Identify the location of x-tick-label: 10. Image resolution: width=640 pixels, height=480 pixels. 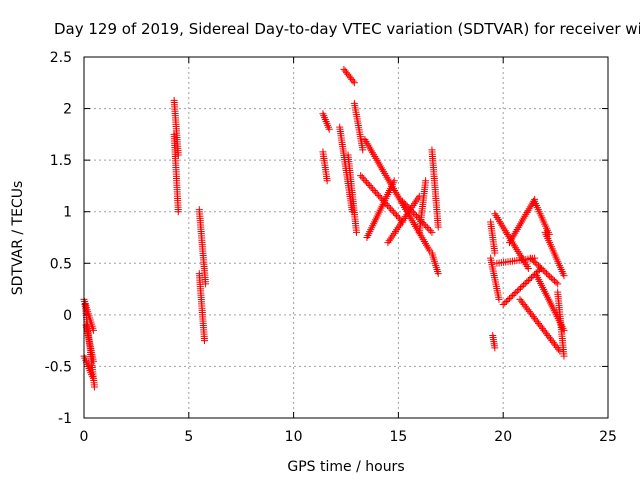
(294, 437).